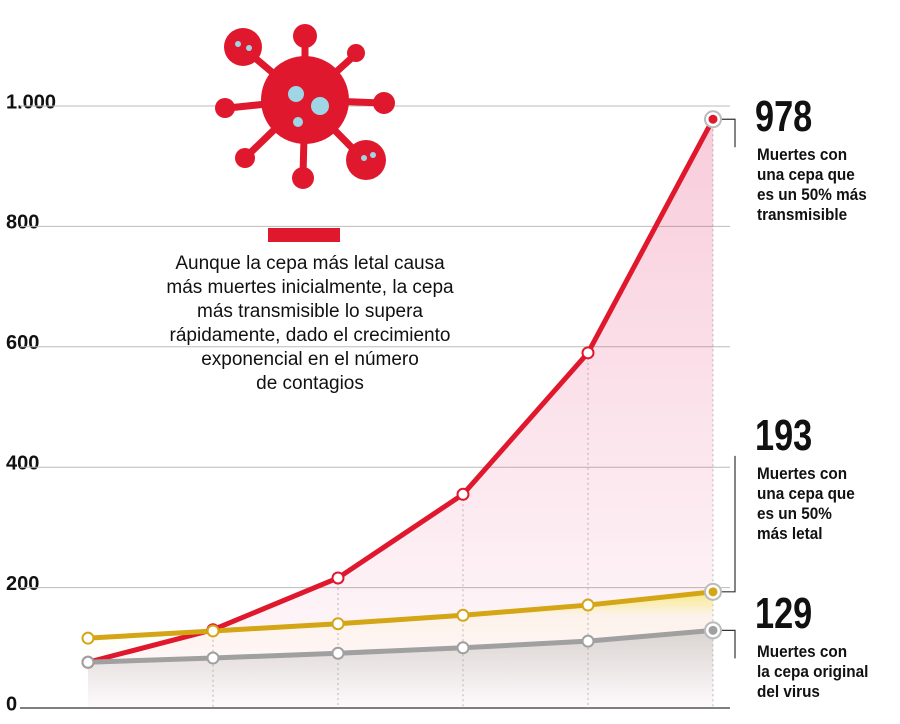 The height and width of the screenshot is (724, 900). What do you see at coordinates (304, 235) in the screenshot?
I see `accent-bar` at bounding box center [304, 235].